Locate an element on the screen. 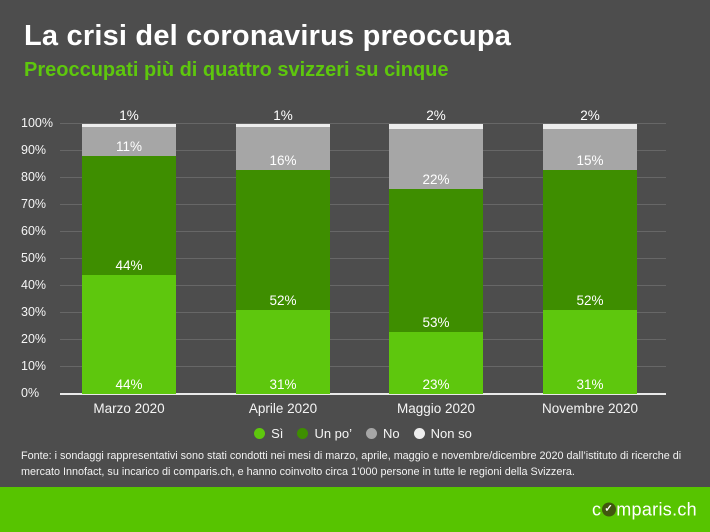  value-label-marzo-2020-si: 44% is located at coordinates (129, 384).